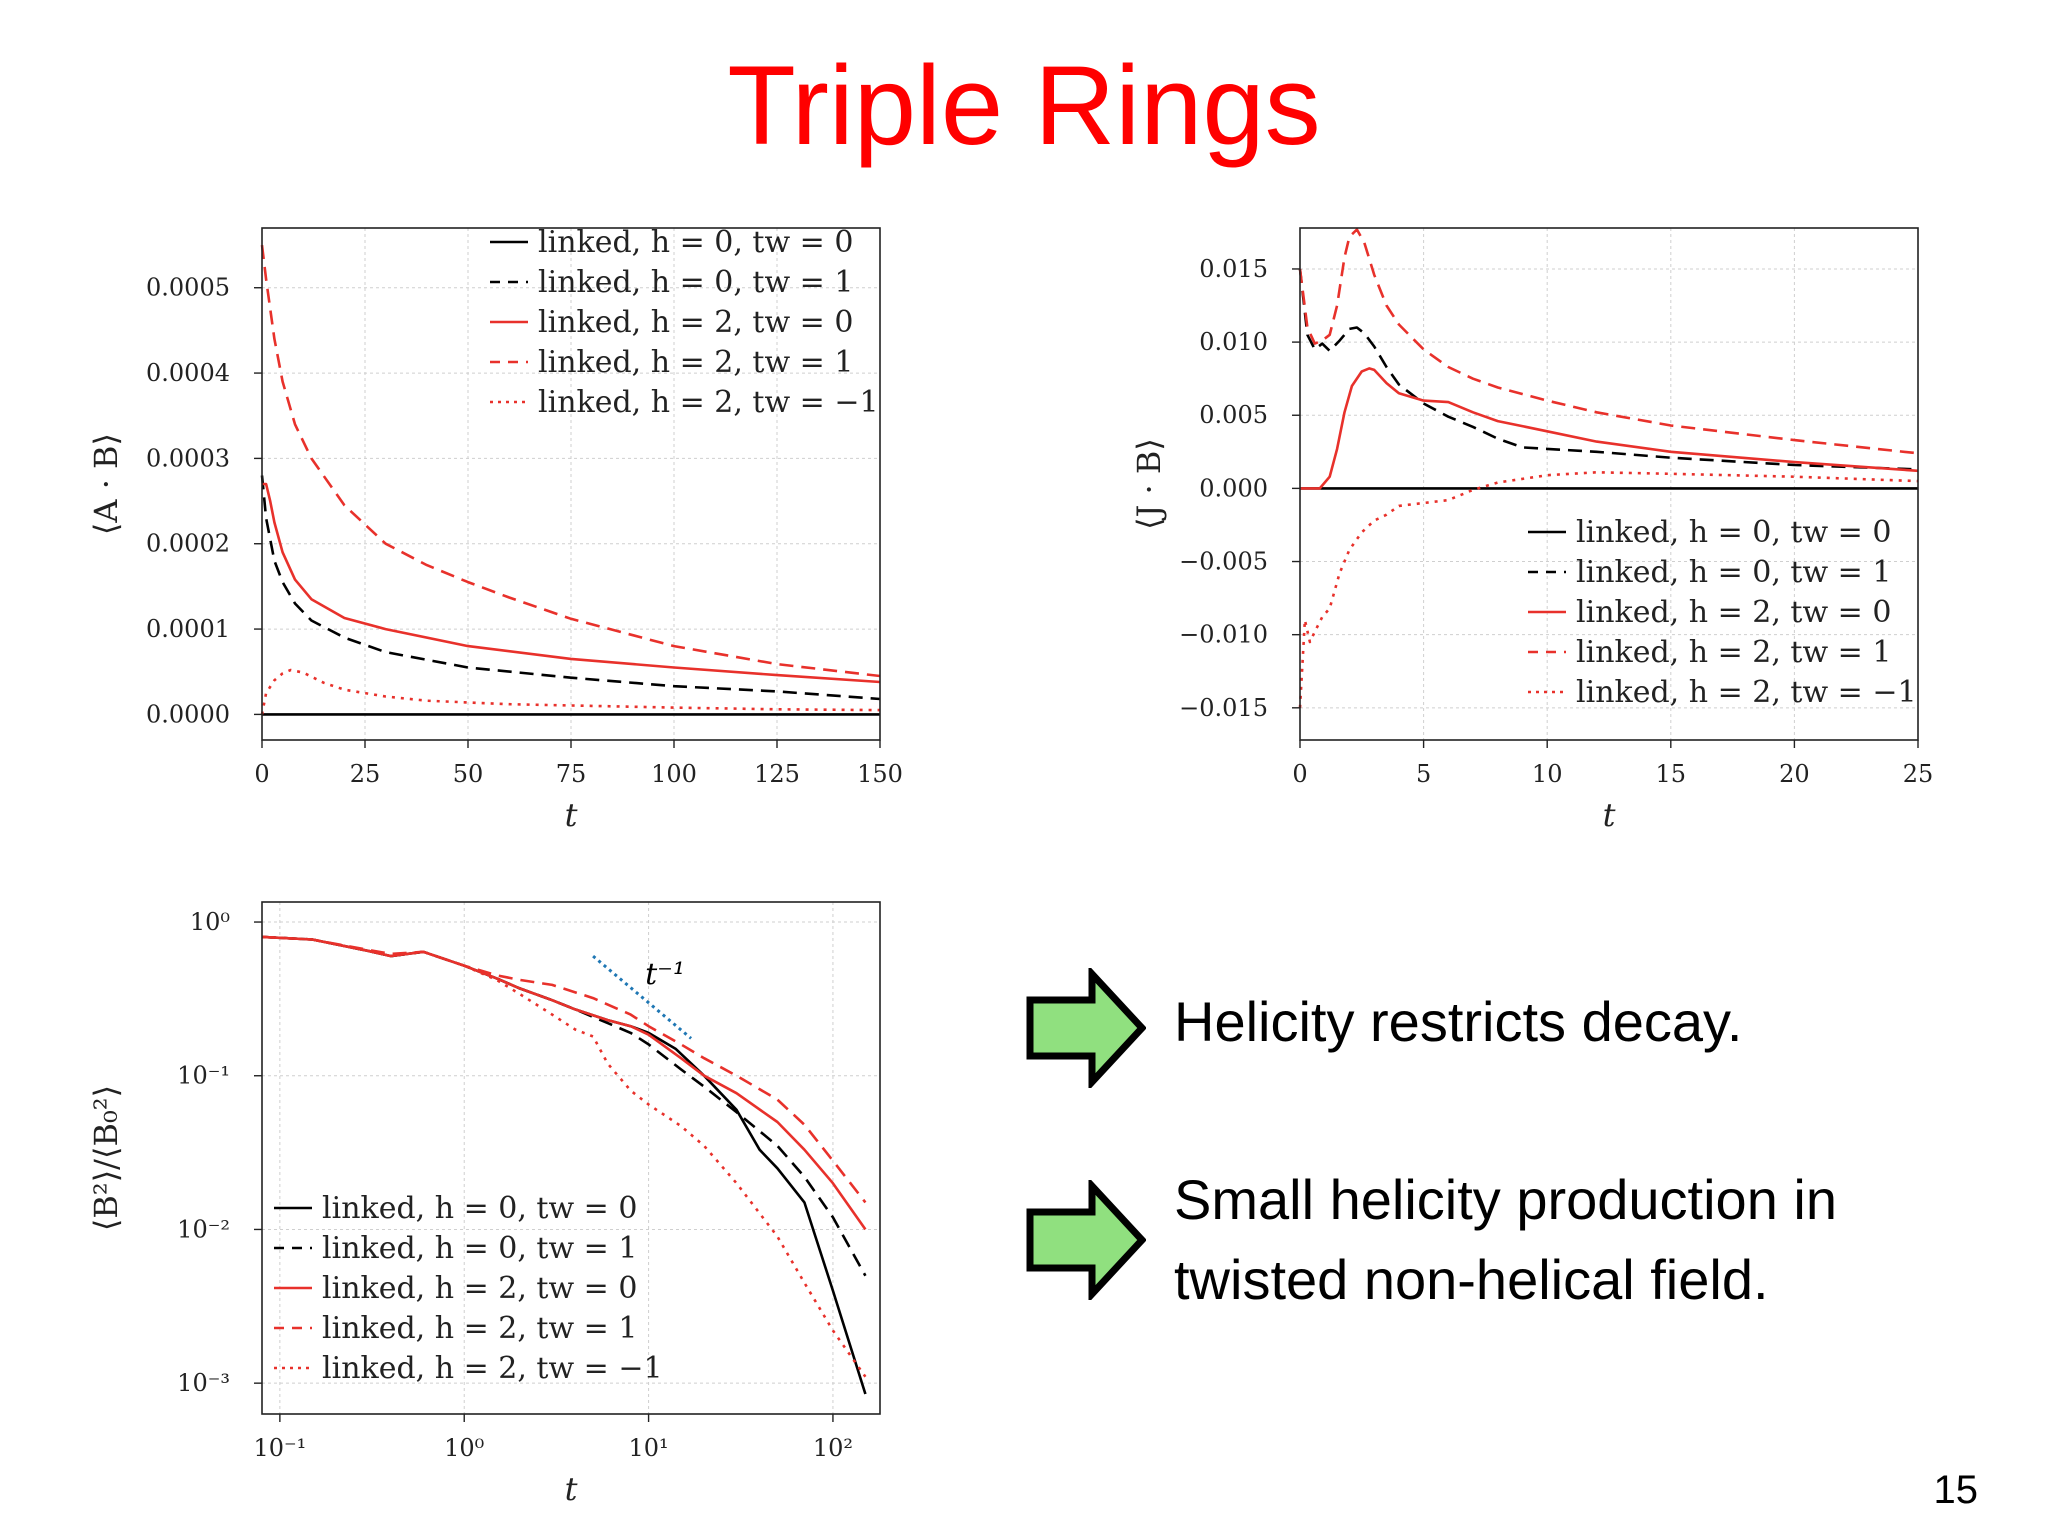  What do you see at coordinates (203, 1229) in the screenshot?
I see `y-tick-label: 10⁻²` at bounding box center [203, 1229].